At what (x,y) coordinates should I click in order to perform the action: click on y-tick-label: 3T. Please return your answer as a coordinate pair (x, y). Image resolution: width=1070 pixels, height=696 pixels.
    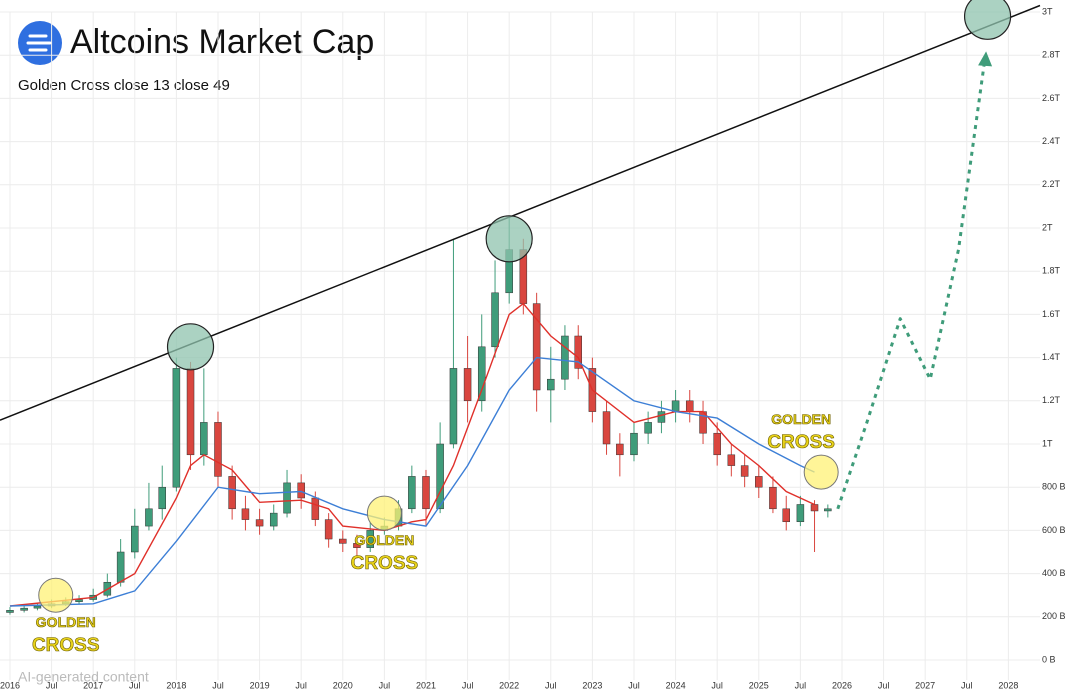
    Looking at the image, I should click on (1047, 11).